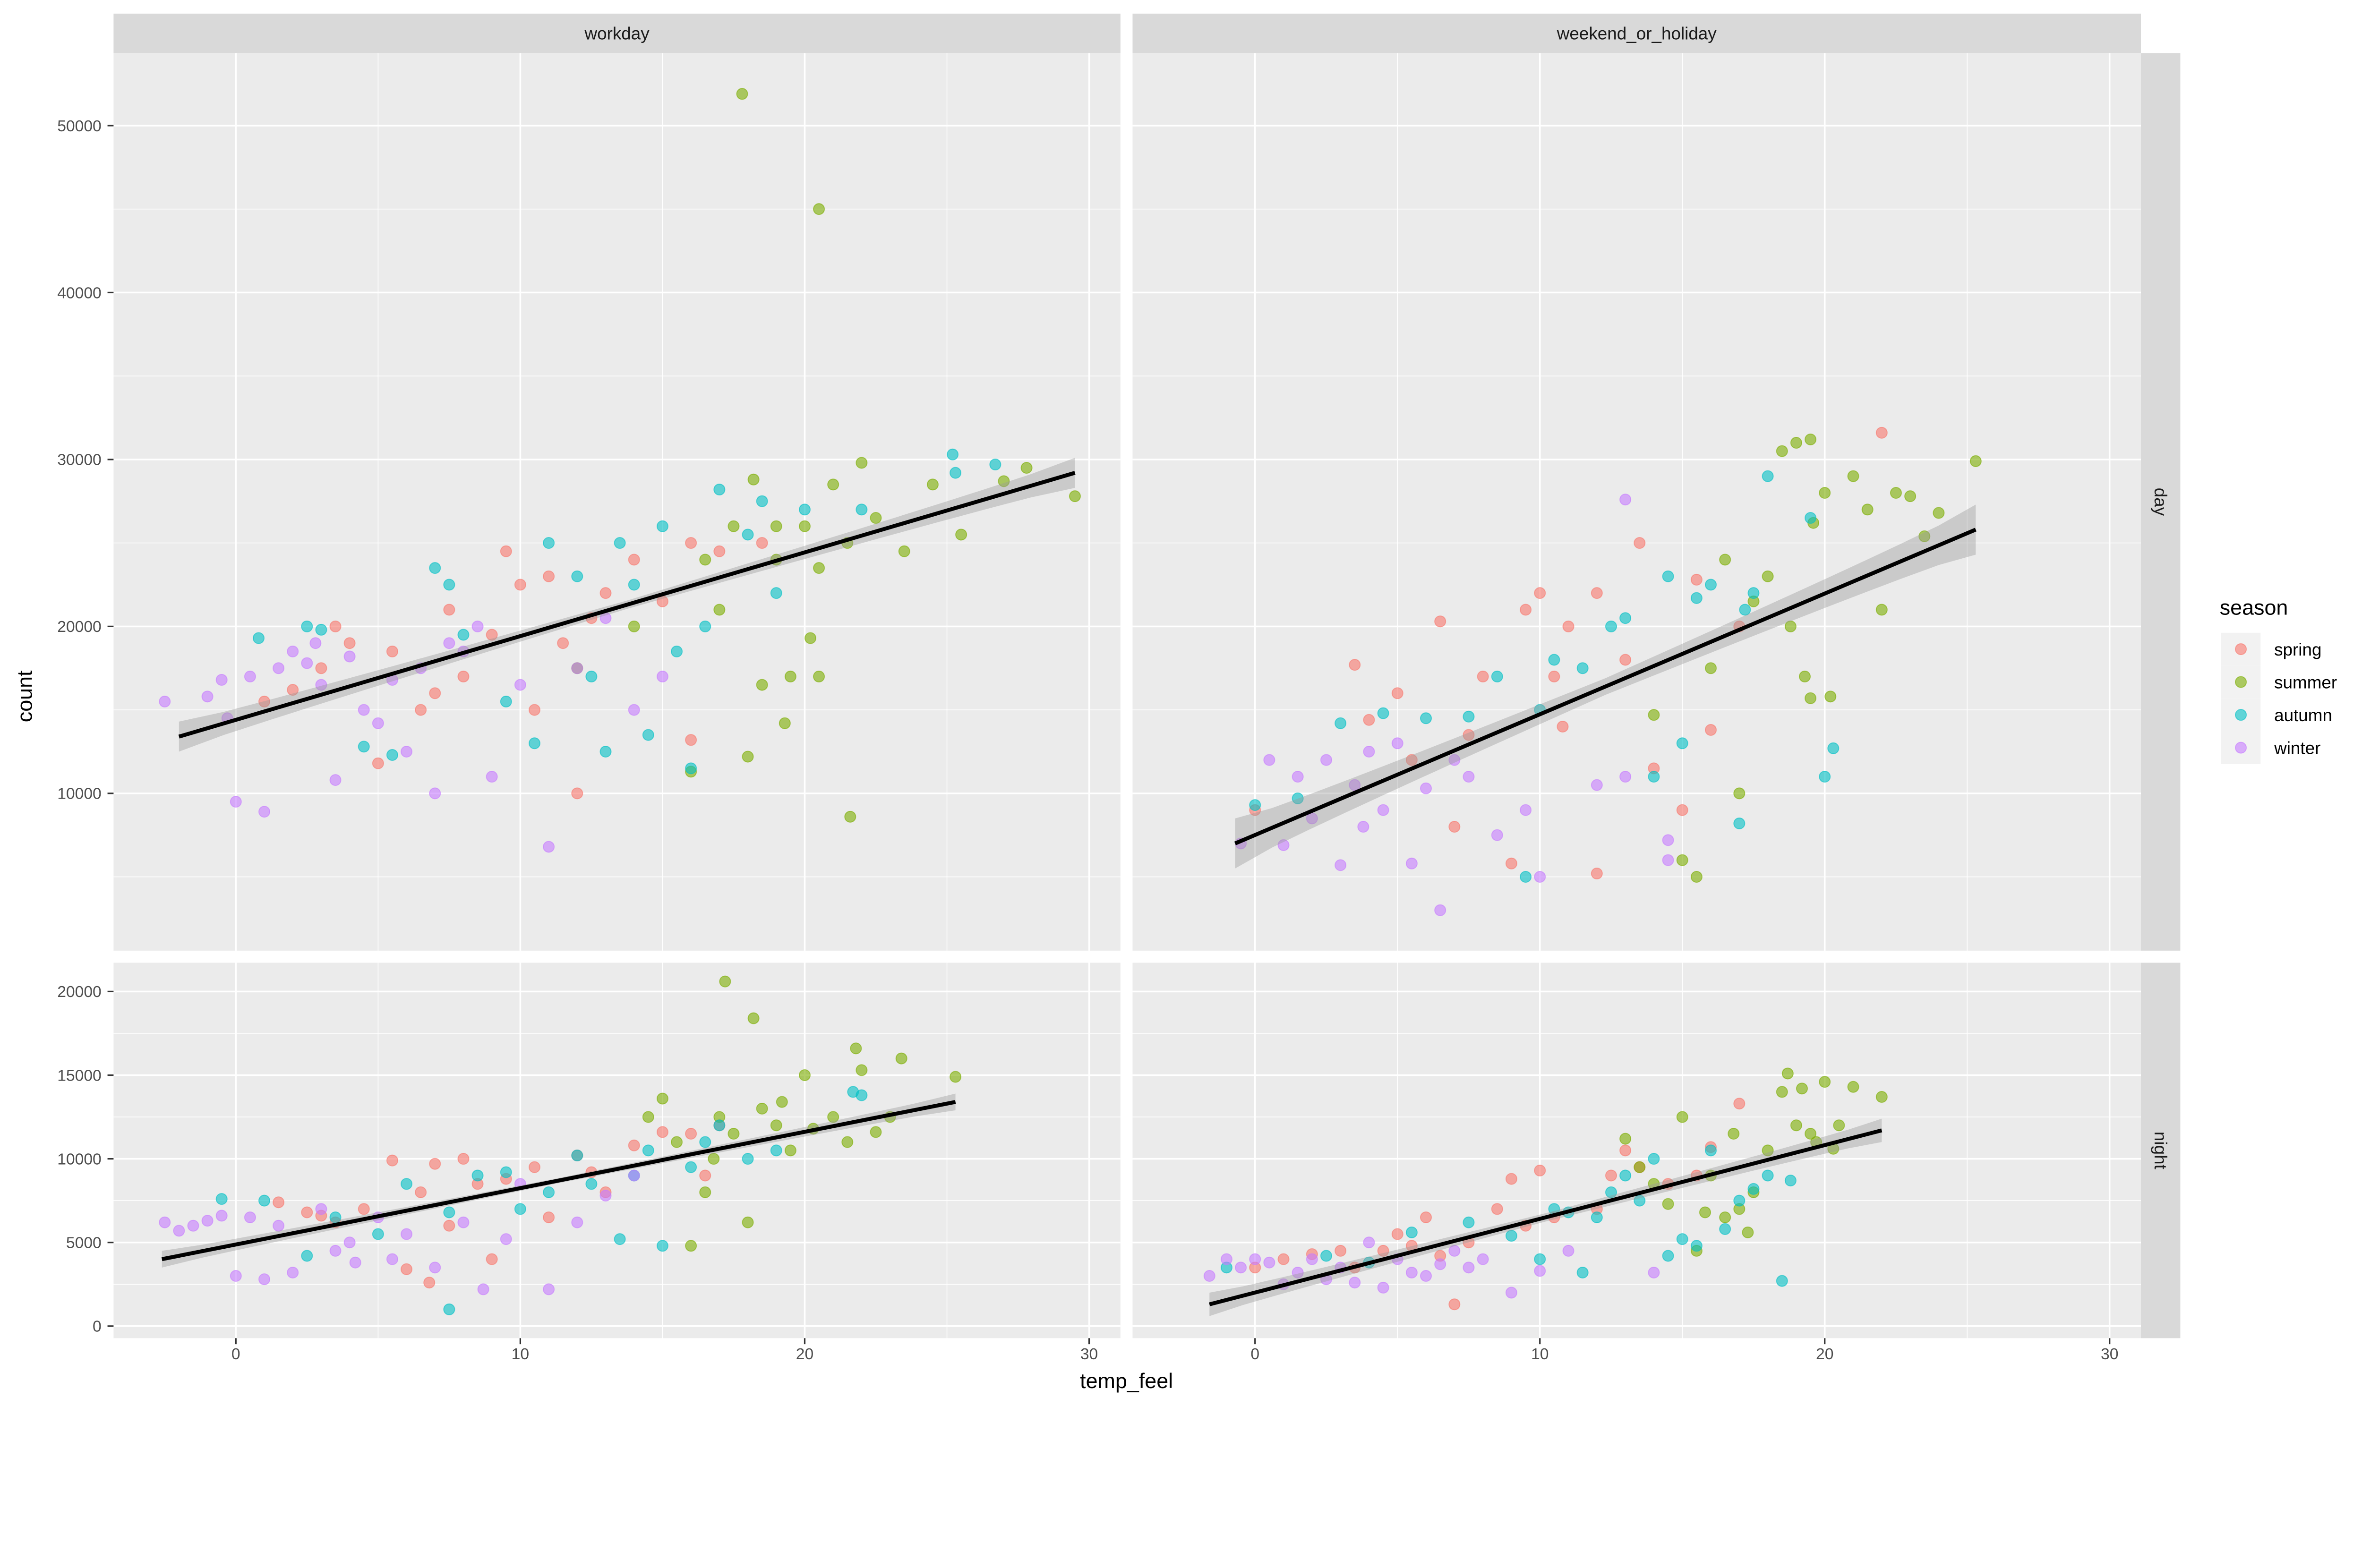 The height and width of the screenshot is (1568, 2362). I want to click on y-tick-label: 20000, so click(79, 992).